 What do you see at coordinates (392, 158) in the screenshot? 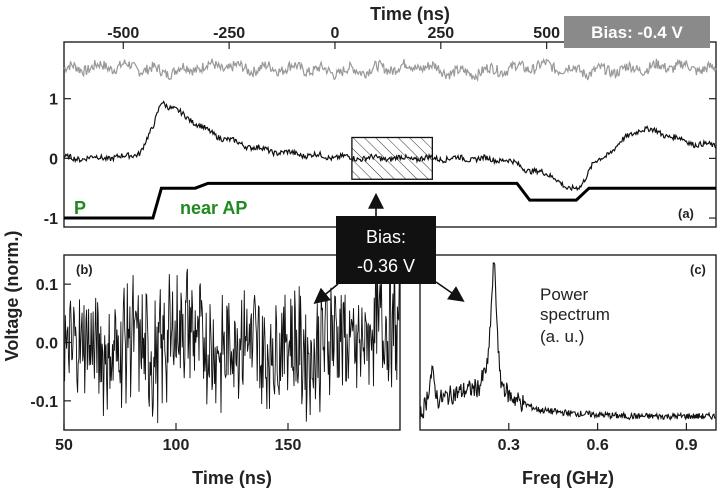
I see `zoom-region-box` at bounding box center [392, 158].